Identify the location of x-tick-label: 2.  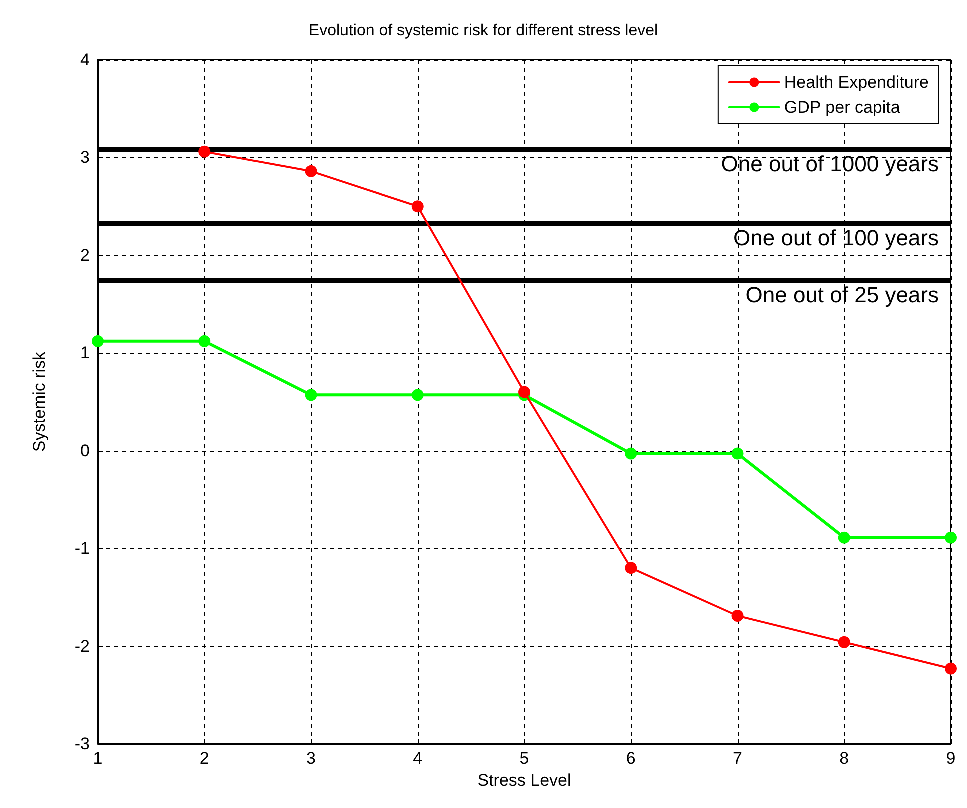
(205, 758).